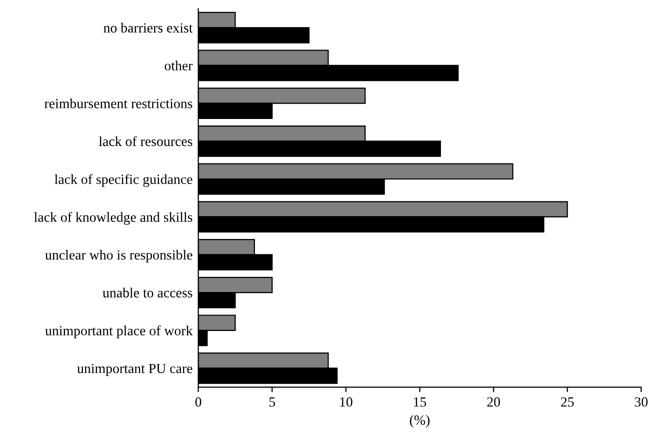 This screenshot has width=661, height=435. I want to click on y-tick-label: other, so click(178, 65).